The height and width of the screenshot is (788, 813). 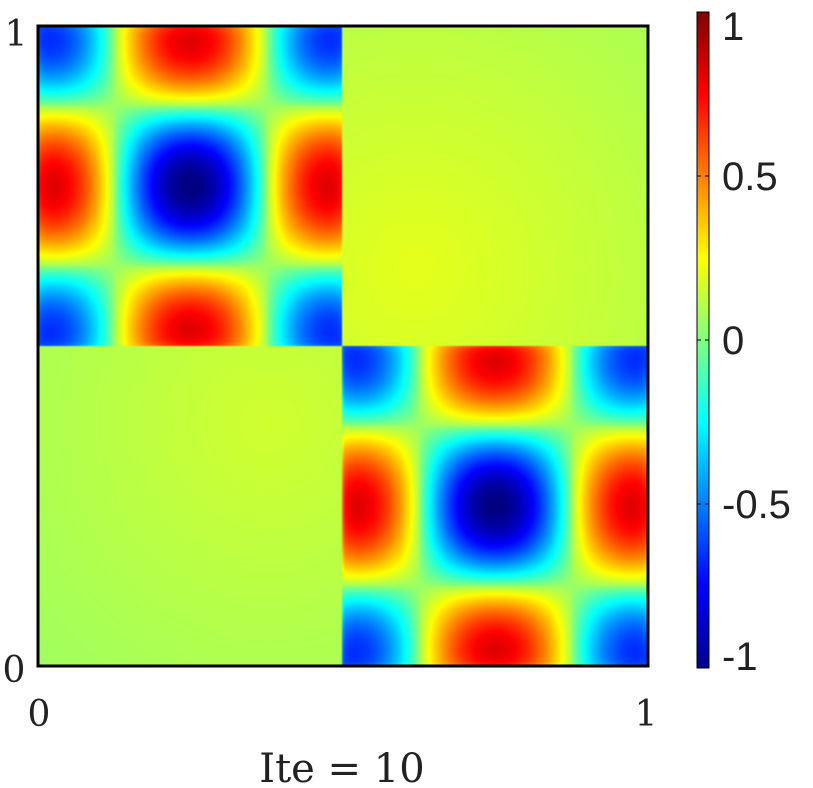 I want to click on colorbar-tick-label: -1, so click(x=740, y=657).